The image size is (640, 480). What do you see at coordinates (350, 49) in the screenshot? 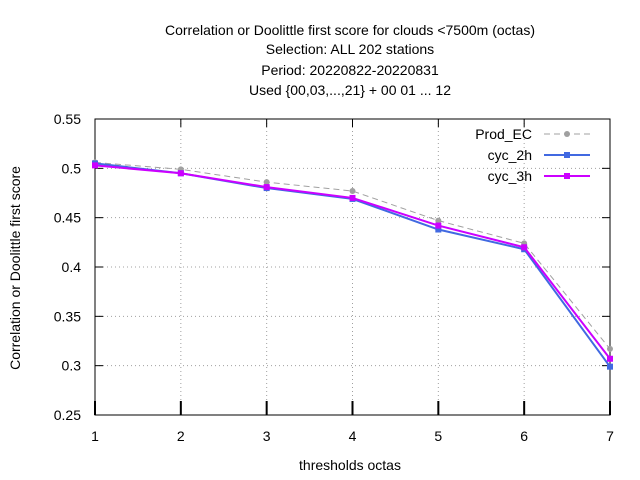
I see `title-line-2: Selection: ALL 202 stations` at bounding box center [350, 49].